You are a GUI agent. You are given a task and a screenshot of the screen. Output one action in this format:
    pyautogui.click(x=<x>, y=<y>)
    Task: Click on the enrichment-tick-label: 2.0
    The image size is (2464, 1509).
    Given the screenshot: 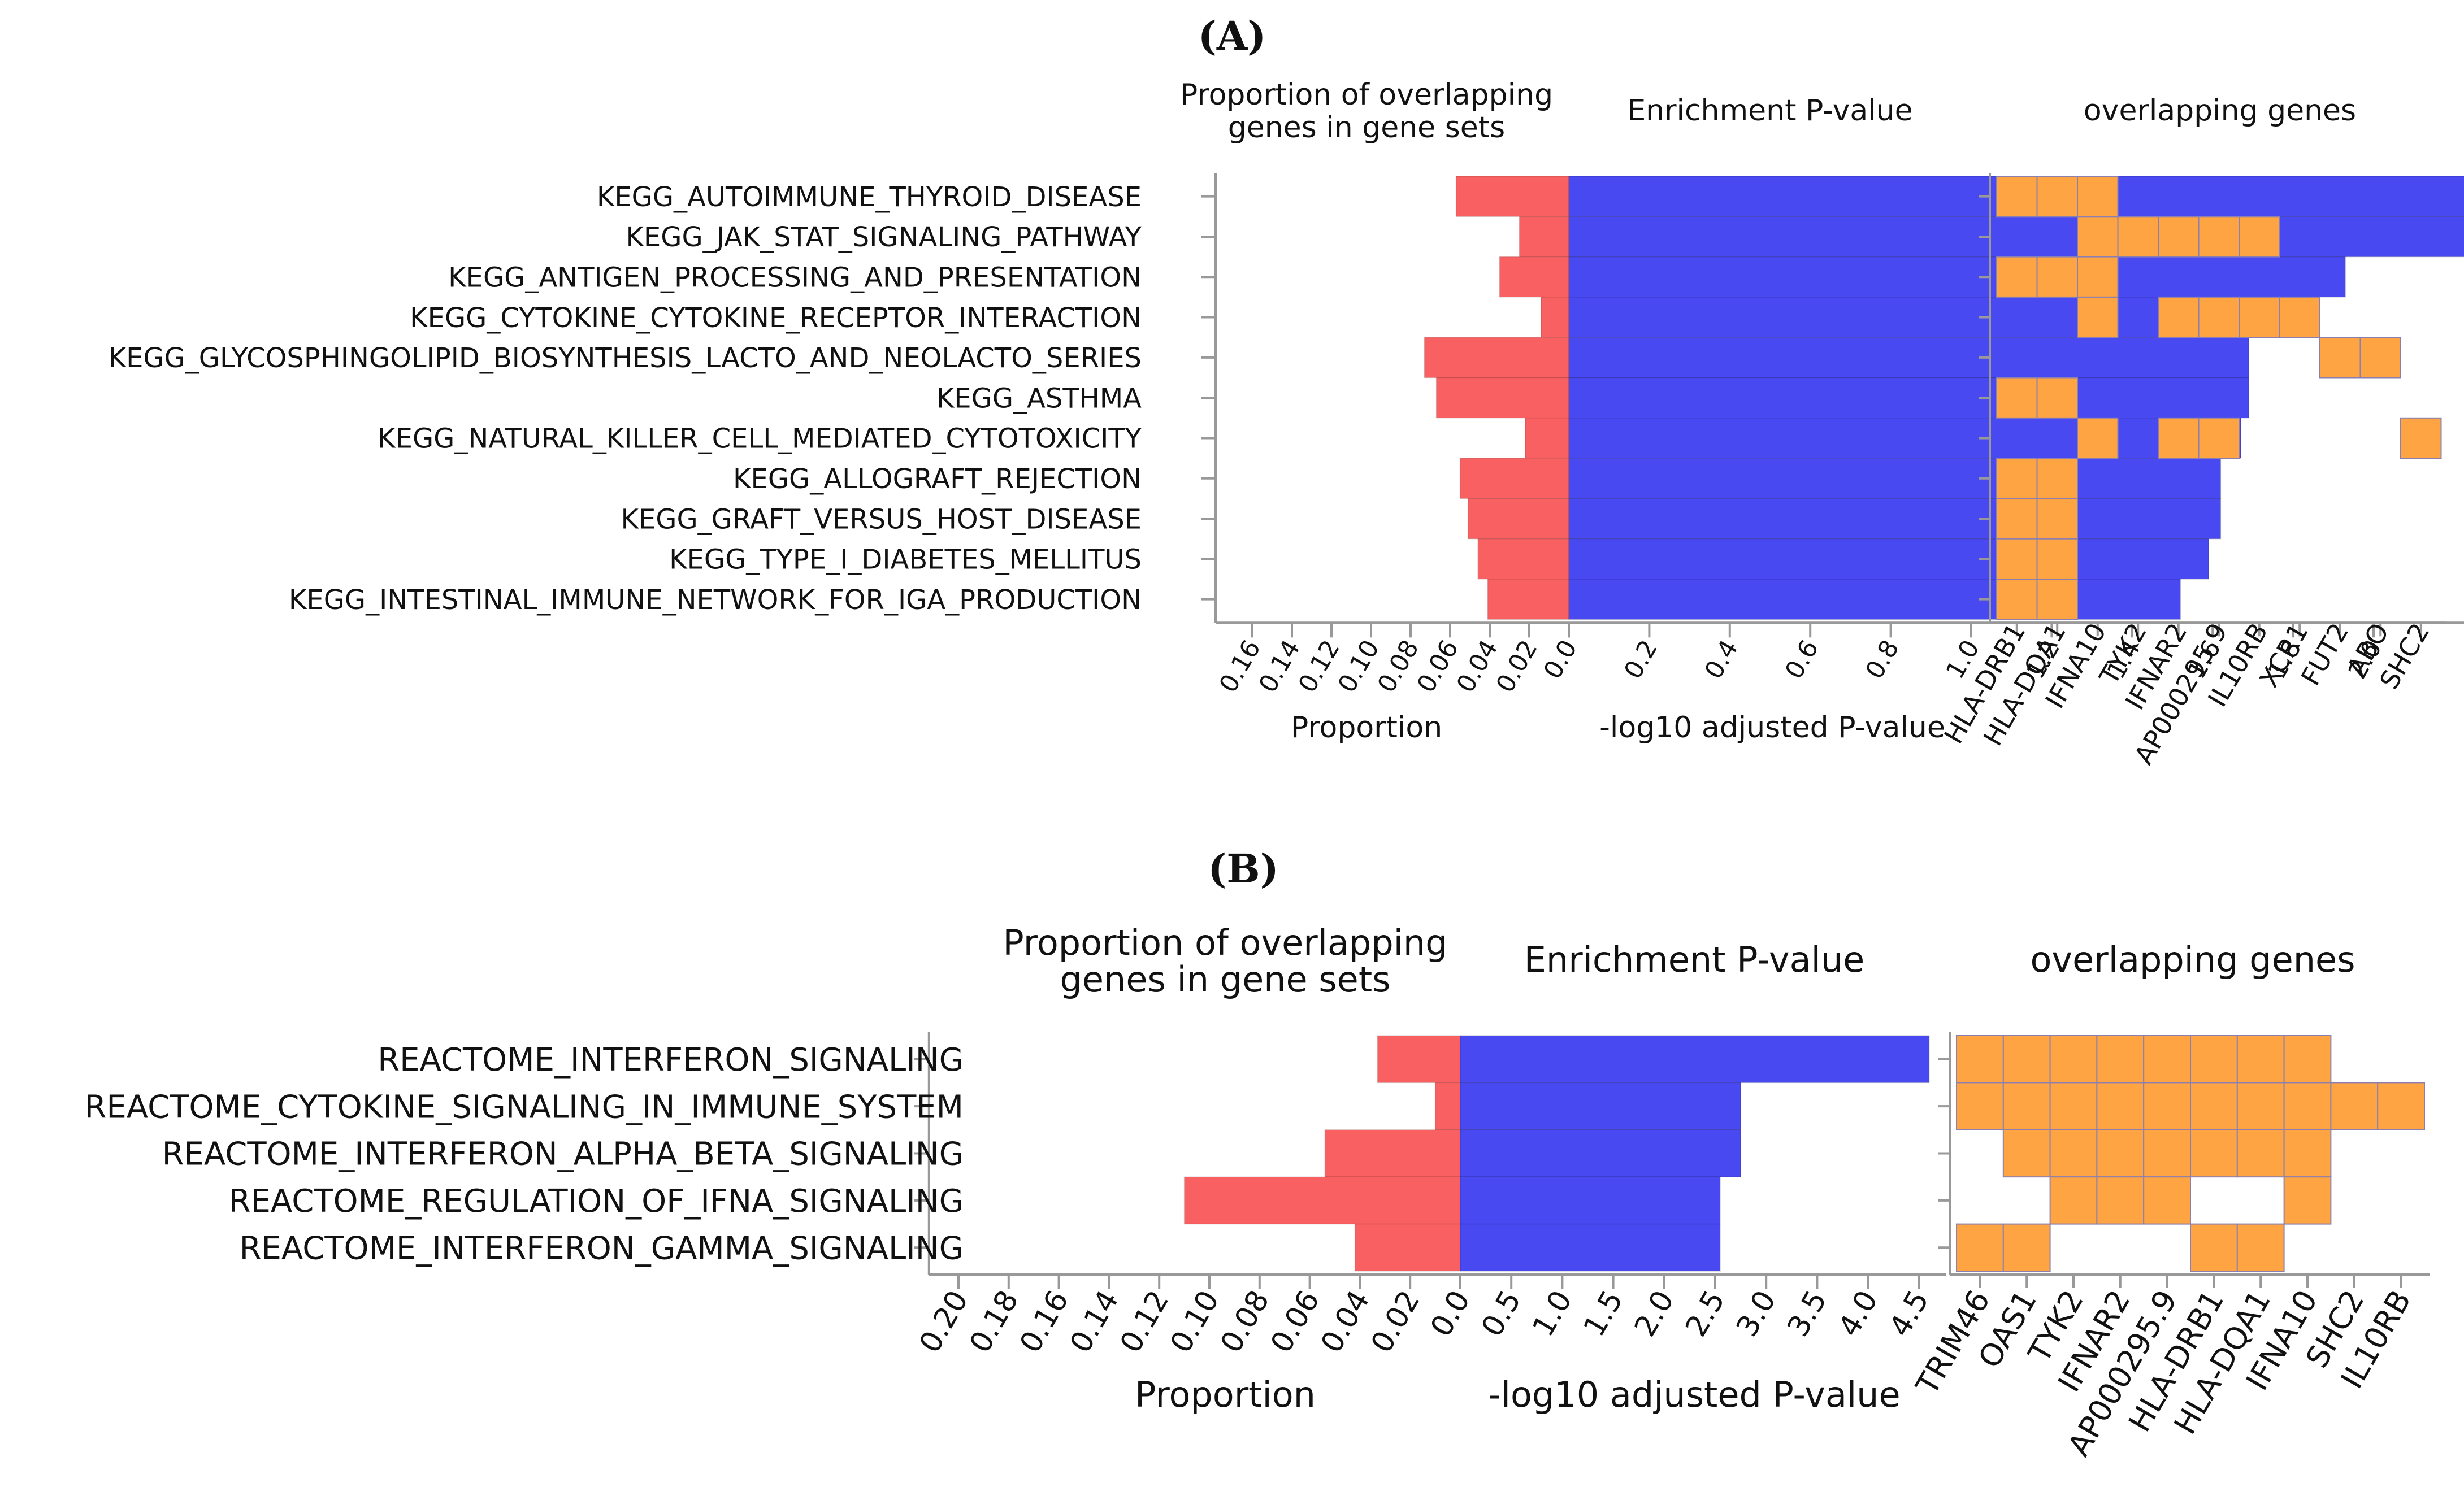 What is the action you would take?
    pyautogui.click(x=1654, y=1314)
    